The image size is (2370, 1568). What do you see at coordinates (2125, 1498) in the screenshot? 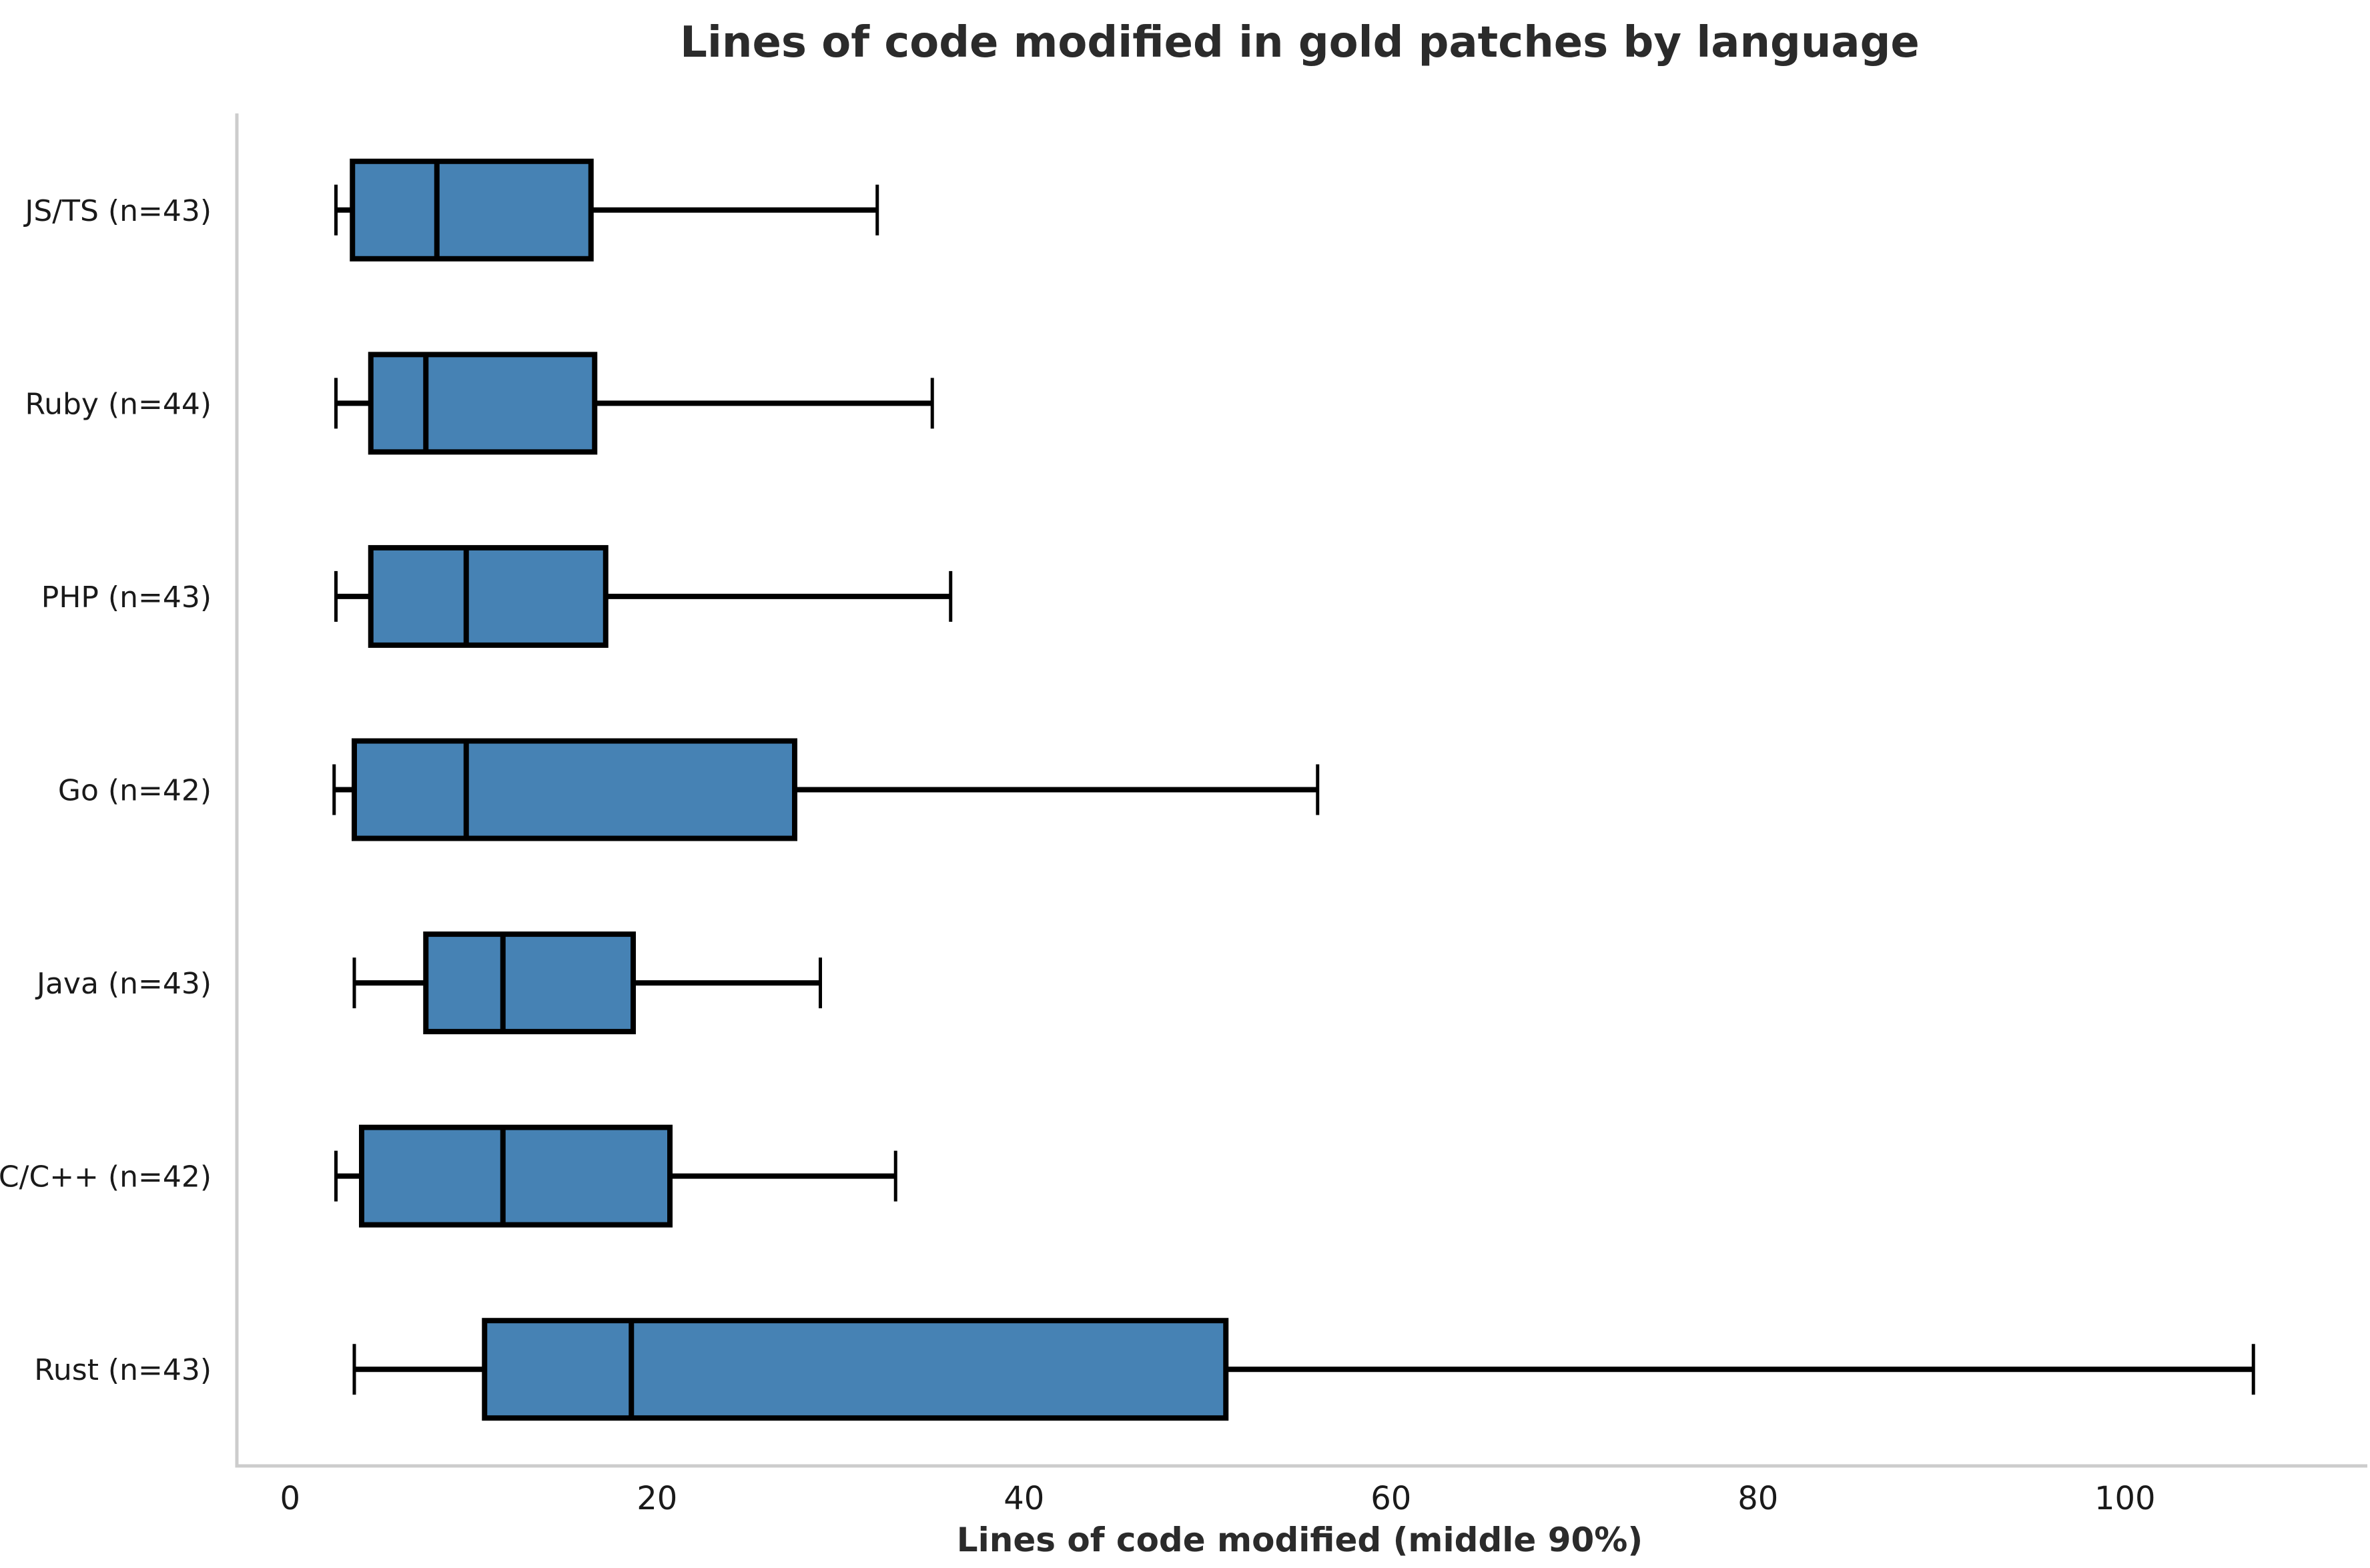
I see `x-tick-label: 100` at bounding box center [2125, 1498].